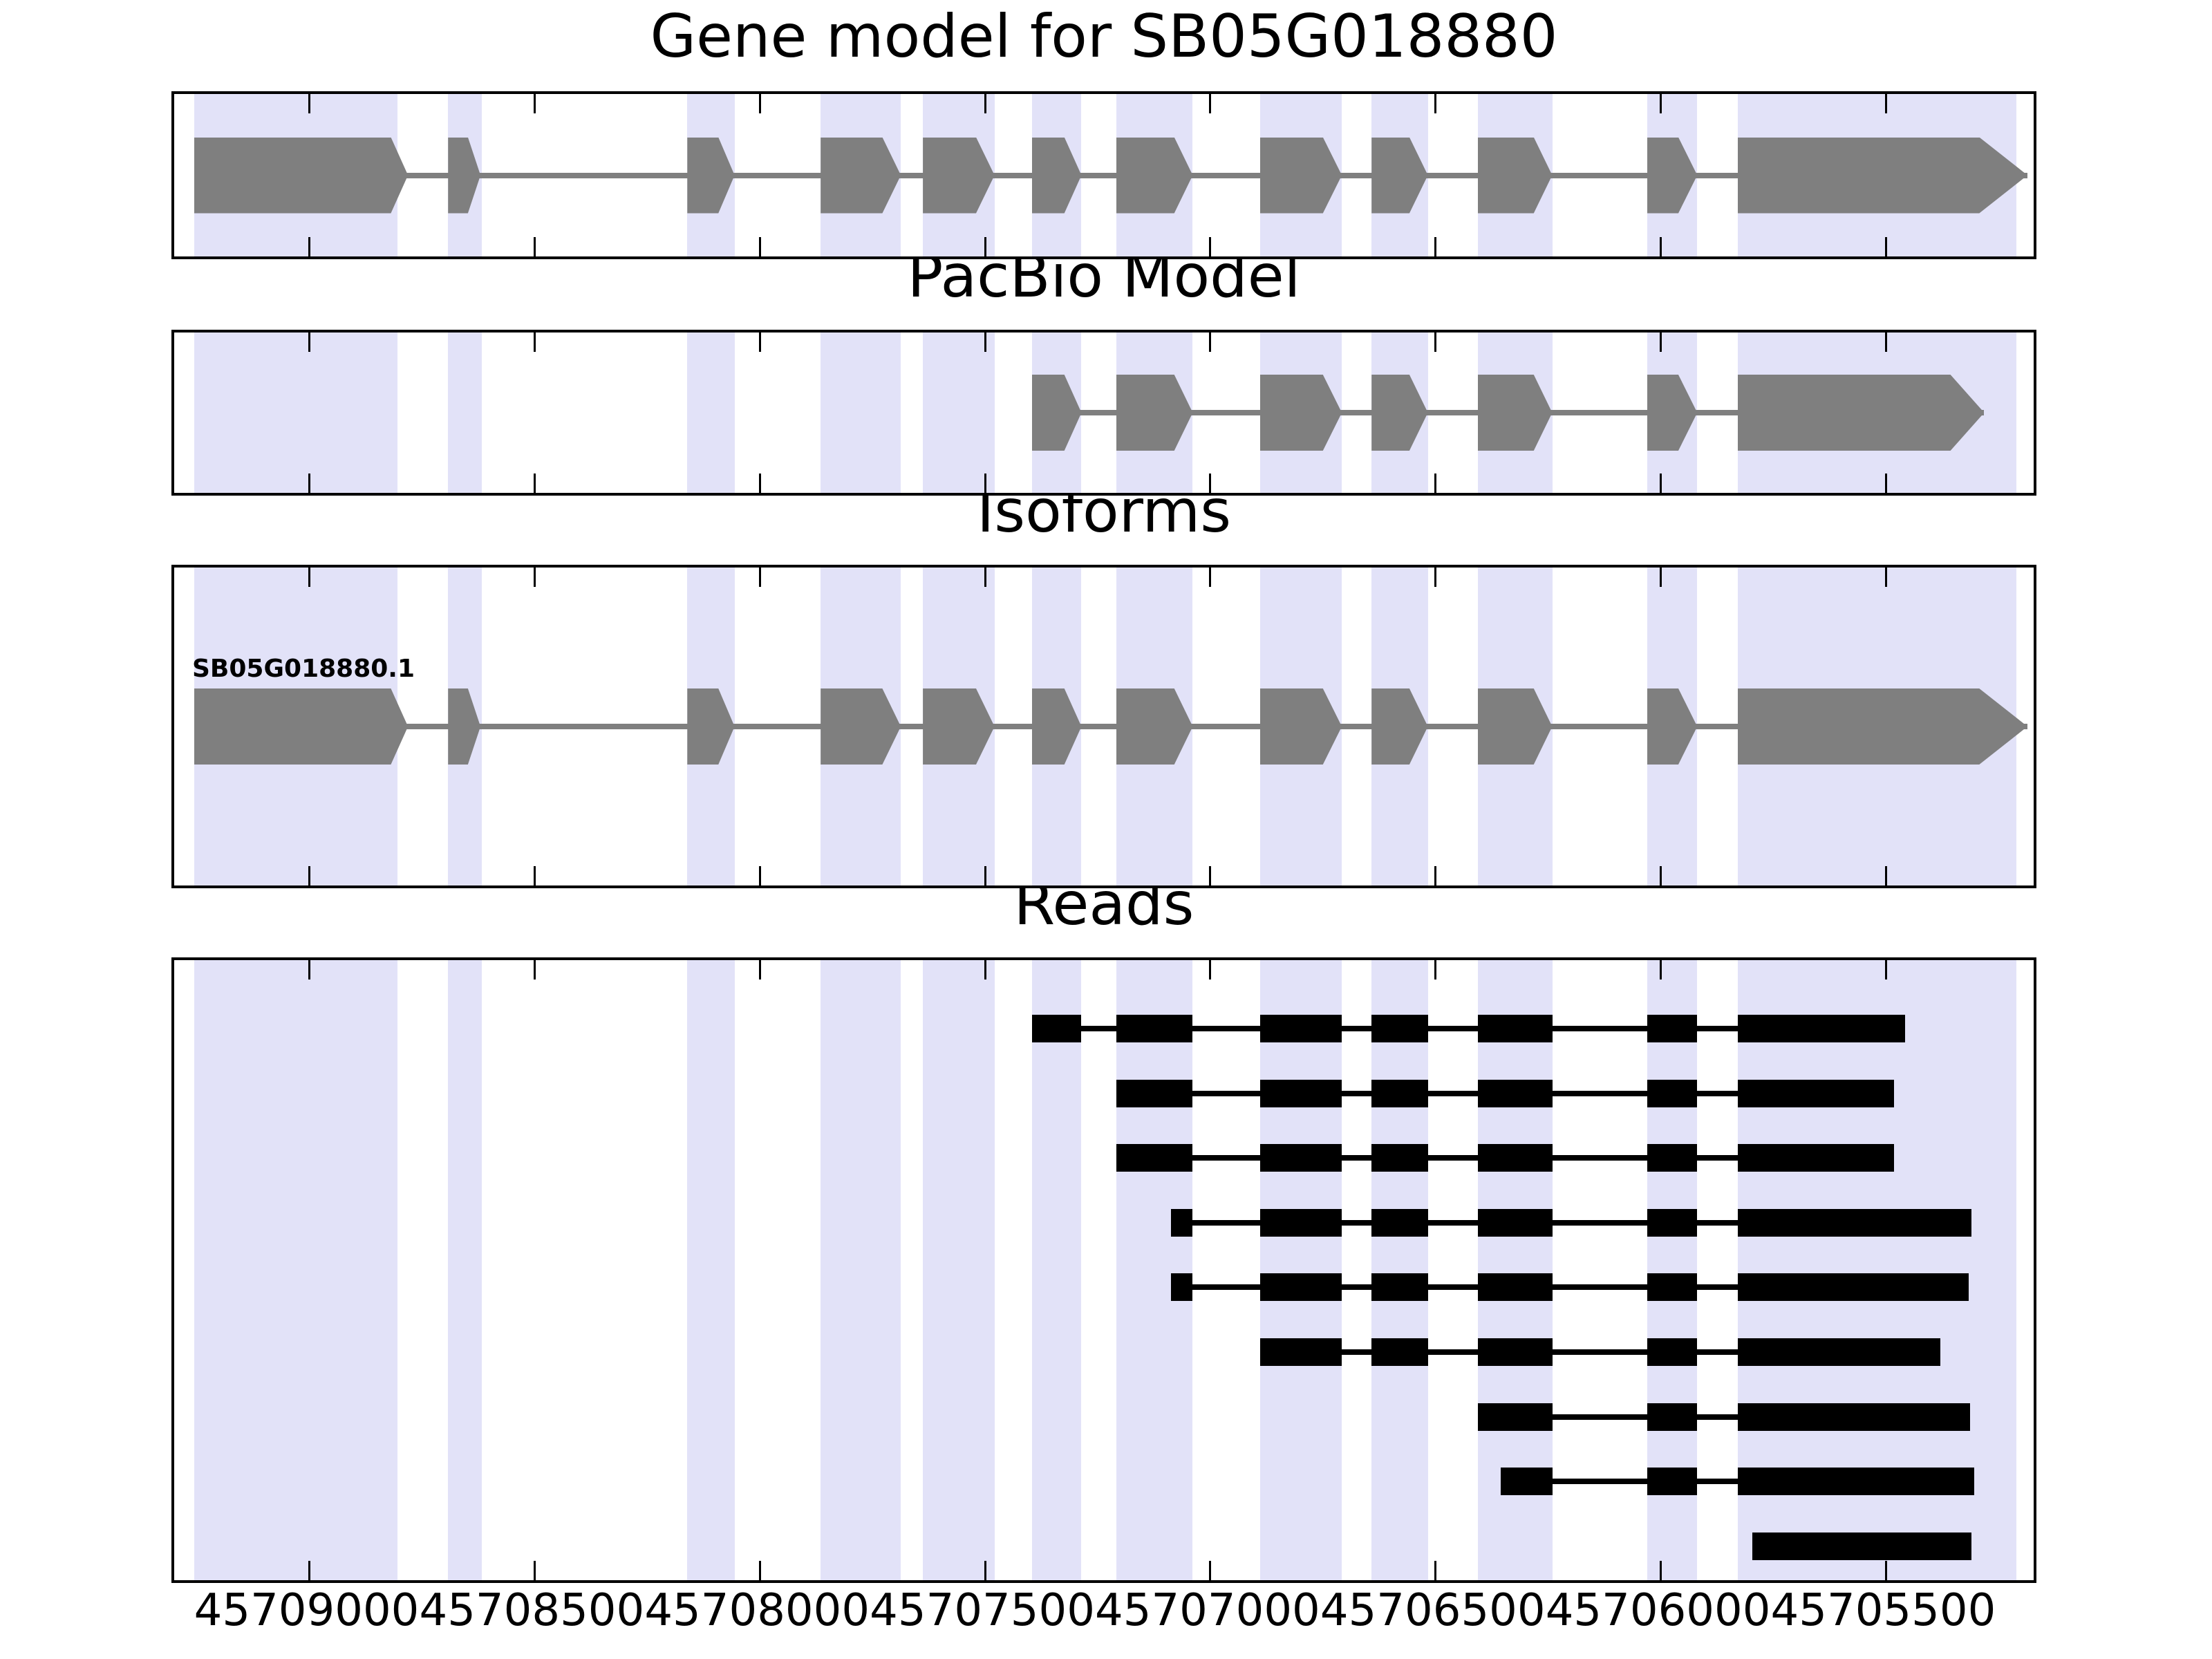  I want to click on axis-tick-label: 45708500, so click(532, 1610).